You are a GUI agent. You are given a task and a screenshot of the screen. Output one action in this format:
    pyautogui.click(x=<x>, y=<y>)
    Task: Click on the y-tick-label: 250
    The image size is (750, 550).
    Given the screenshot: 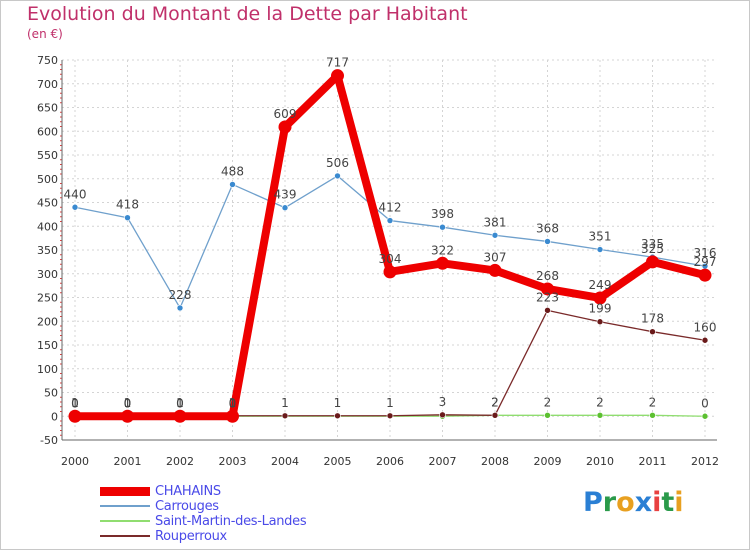 What is the action you would take?
    pyautogui.click(x=47, y=298)
    